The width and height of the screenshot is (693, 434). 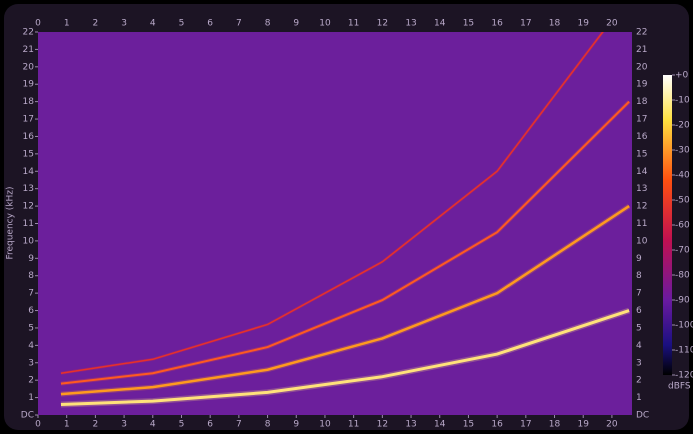 What do you see at coordinates (682, 126) in the screenshot?
I see `colorbar-tick-label: -20` at bounding box center [682, 126].